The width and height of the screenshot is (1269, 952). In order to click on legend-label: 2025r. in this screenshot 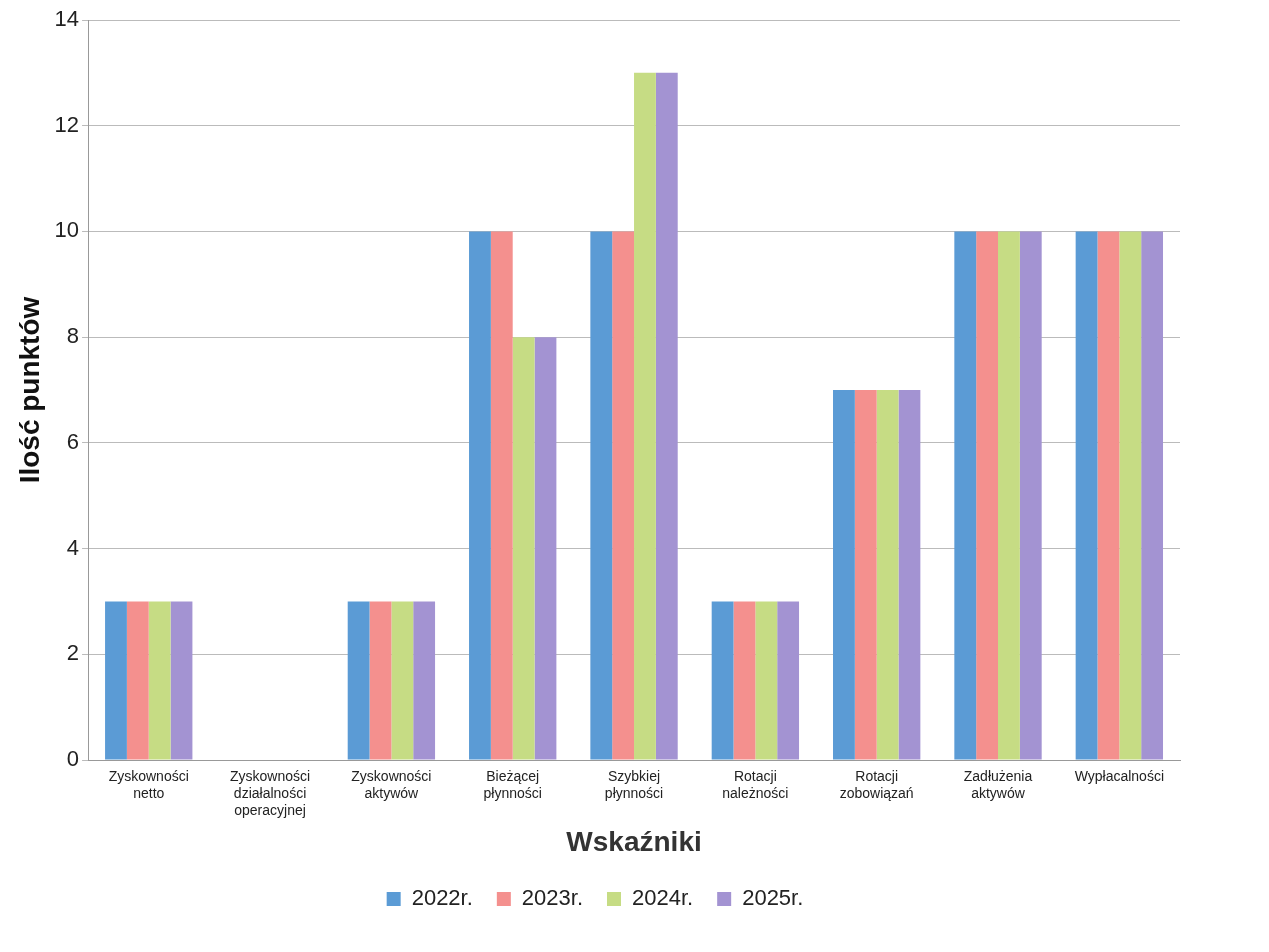, I will do `click(773, 898)`.